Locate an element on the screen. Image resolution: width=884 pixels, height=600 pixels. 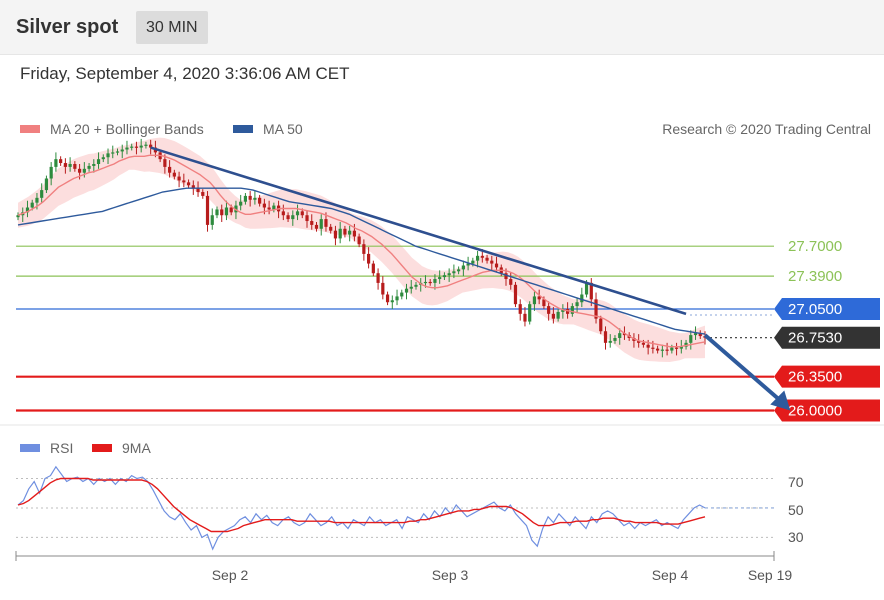
rsi-legend-swatch is located at coordinates (30, 448).